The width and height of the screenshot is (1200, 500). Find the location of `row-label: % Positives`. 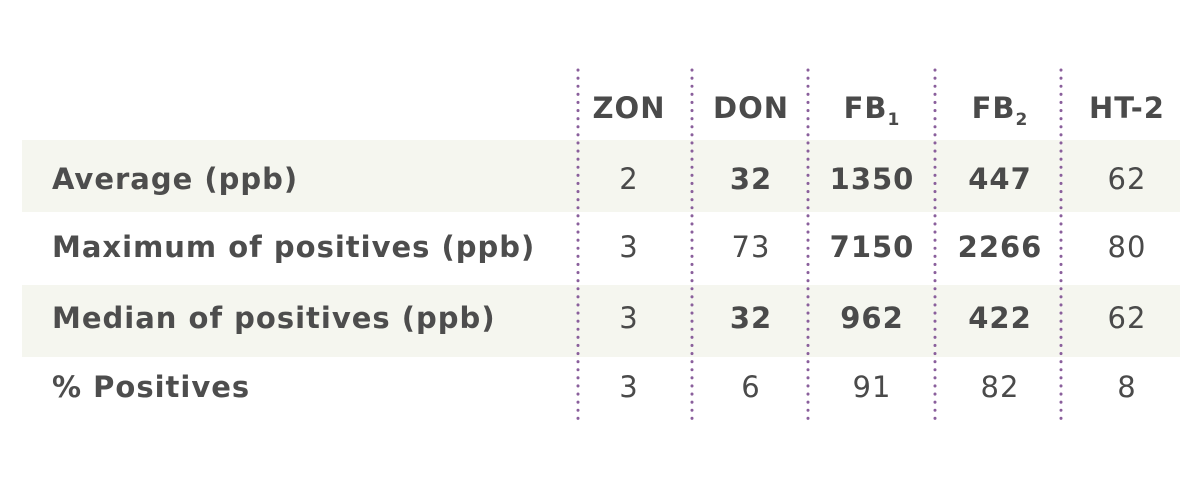

row-label: % Positives is located at coordinates (151, 387).